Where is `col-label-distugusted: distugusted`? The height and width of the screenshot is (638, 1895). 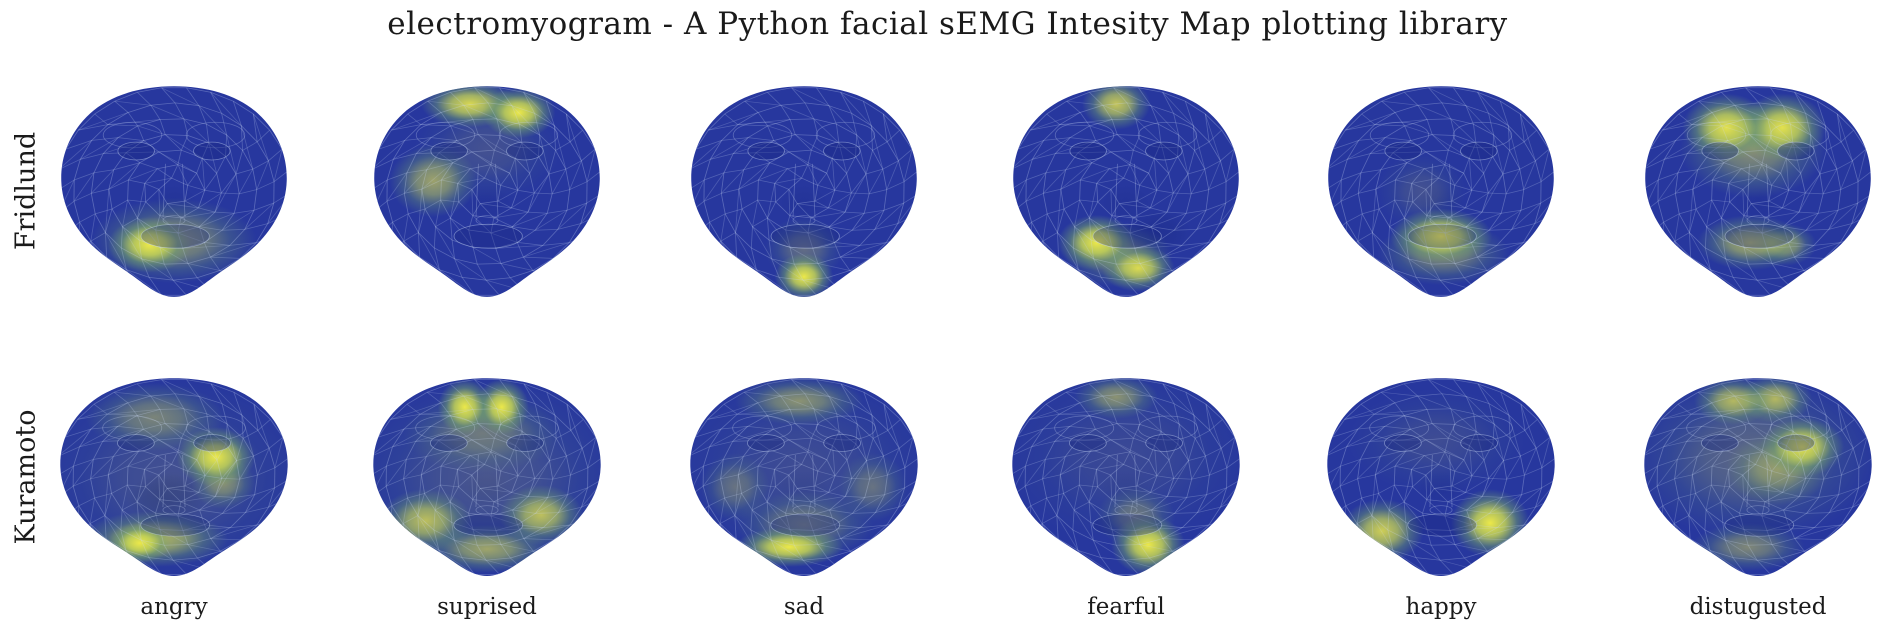
col-label-distugusted: distugusted is located at coordinates (1758, 607).